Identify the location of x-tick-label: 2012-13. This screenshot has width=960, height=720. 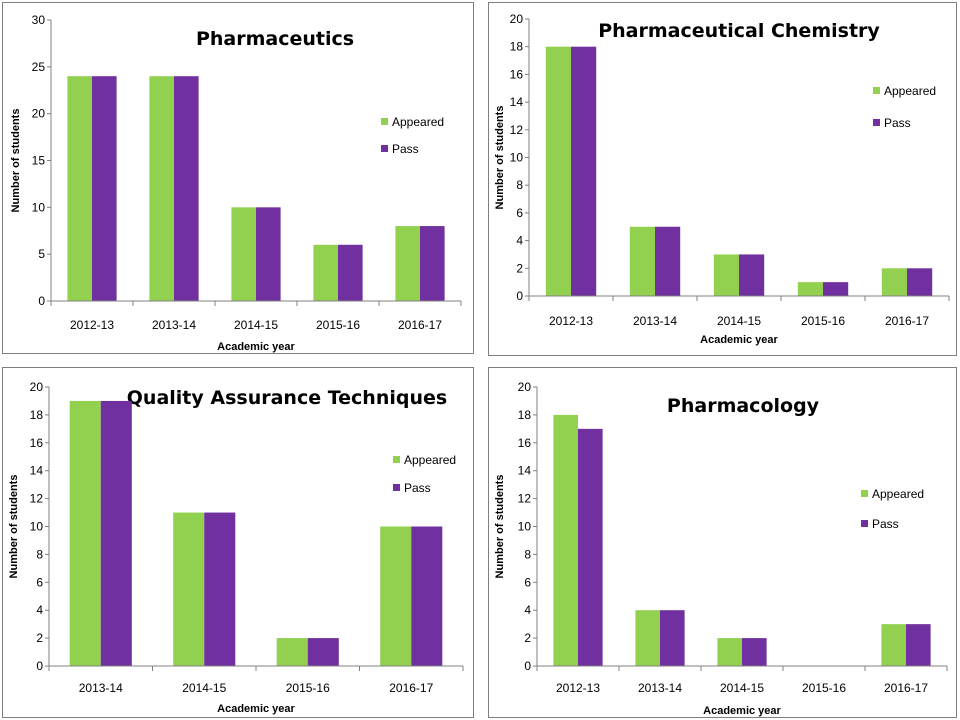
(578, 688).